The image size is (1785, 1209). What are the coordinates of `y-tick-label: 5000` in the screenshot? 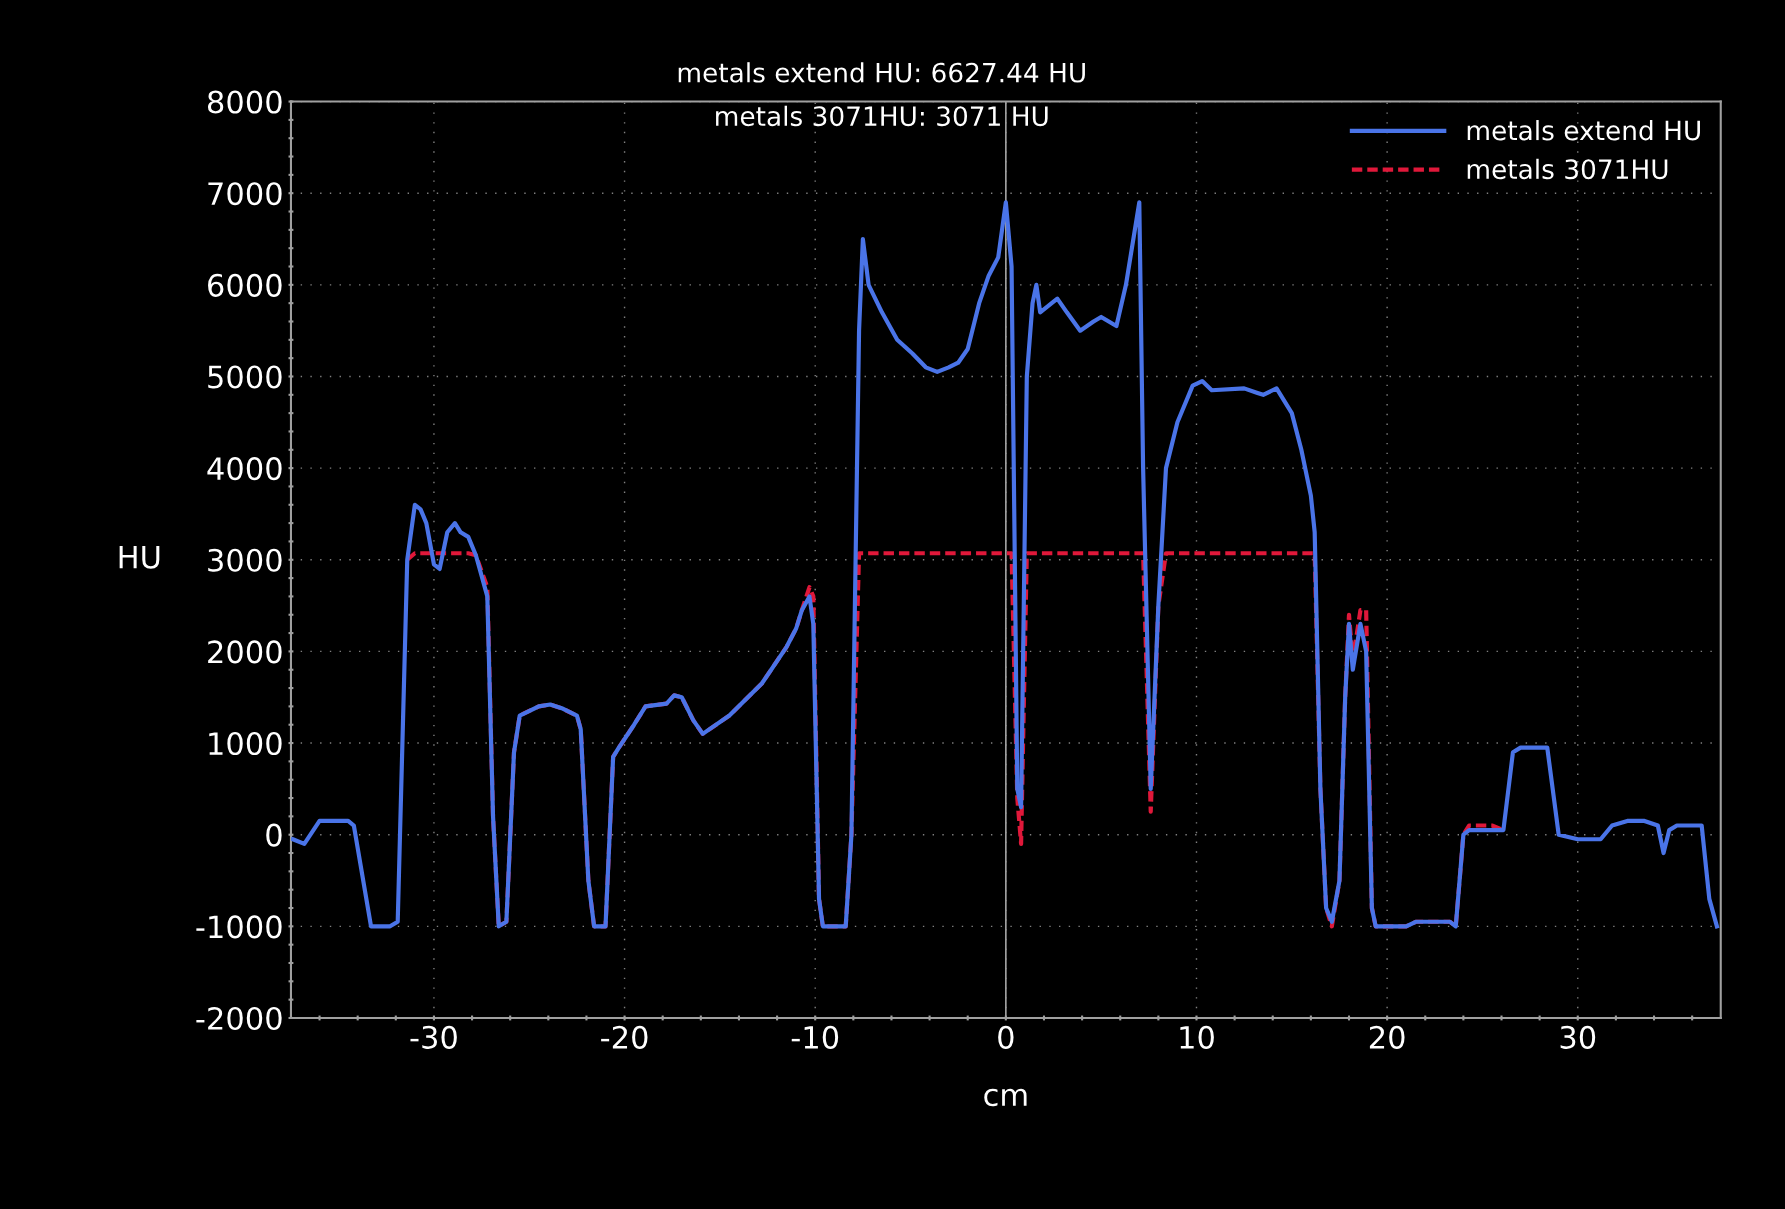 It's located at (245, 377).